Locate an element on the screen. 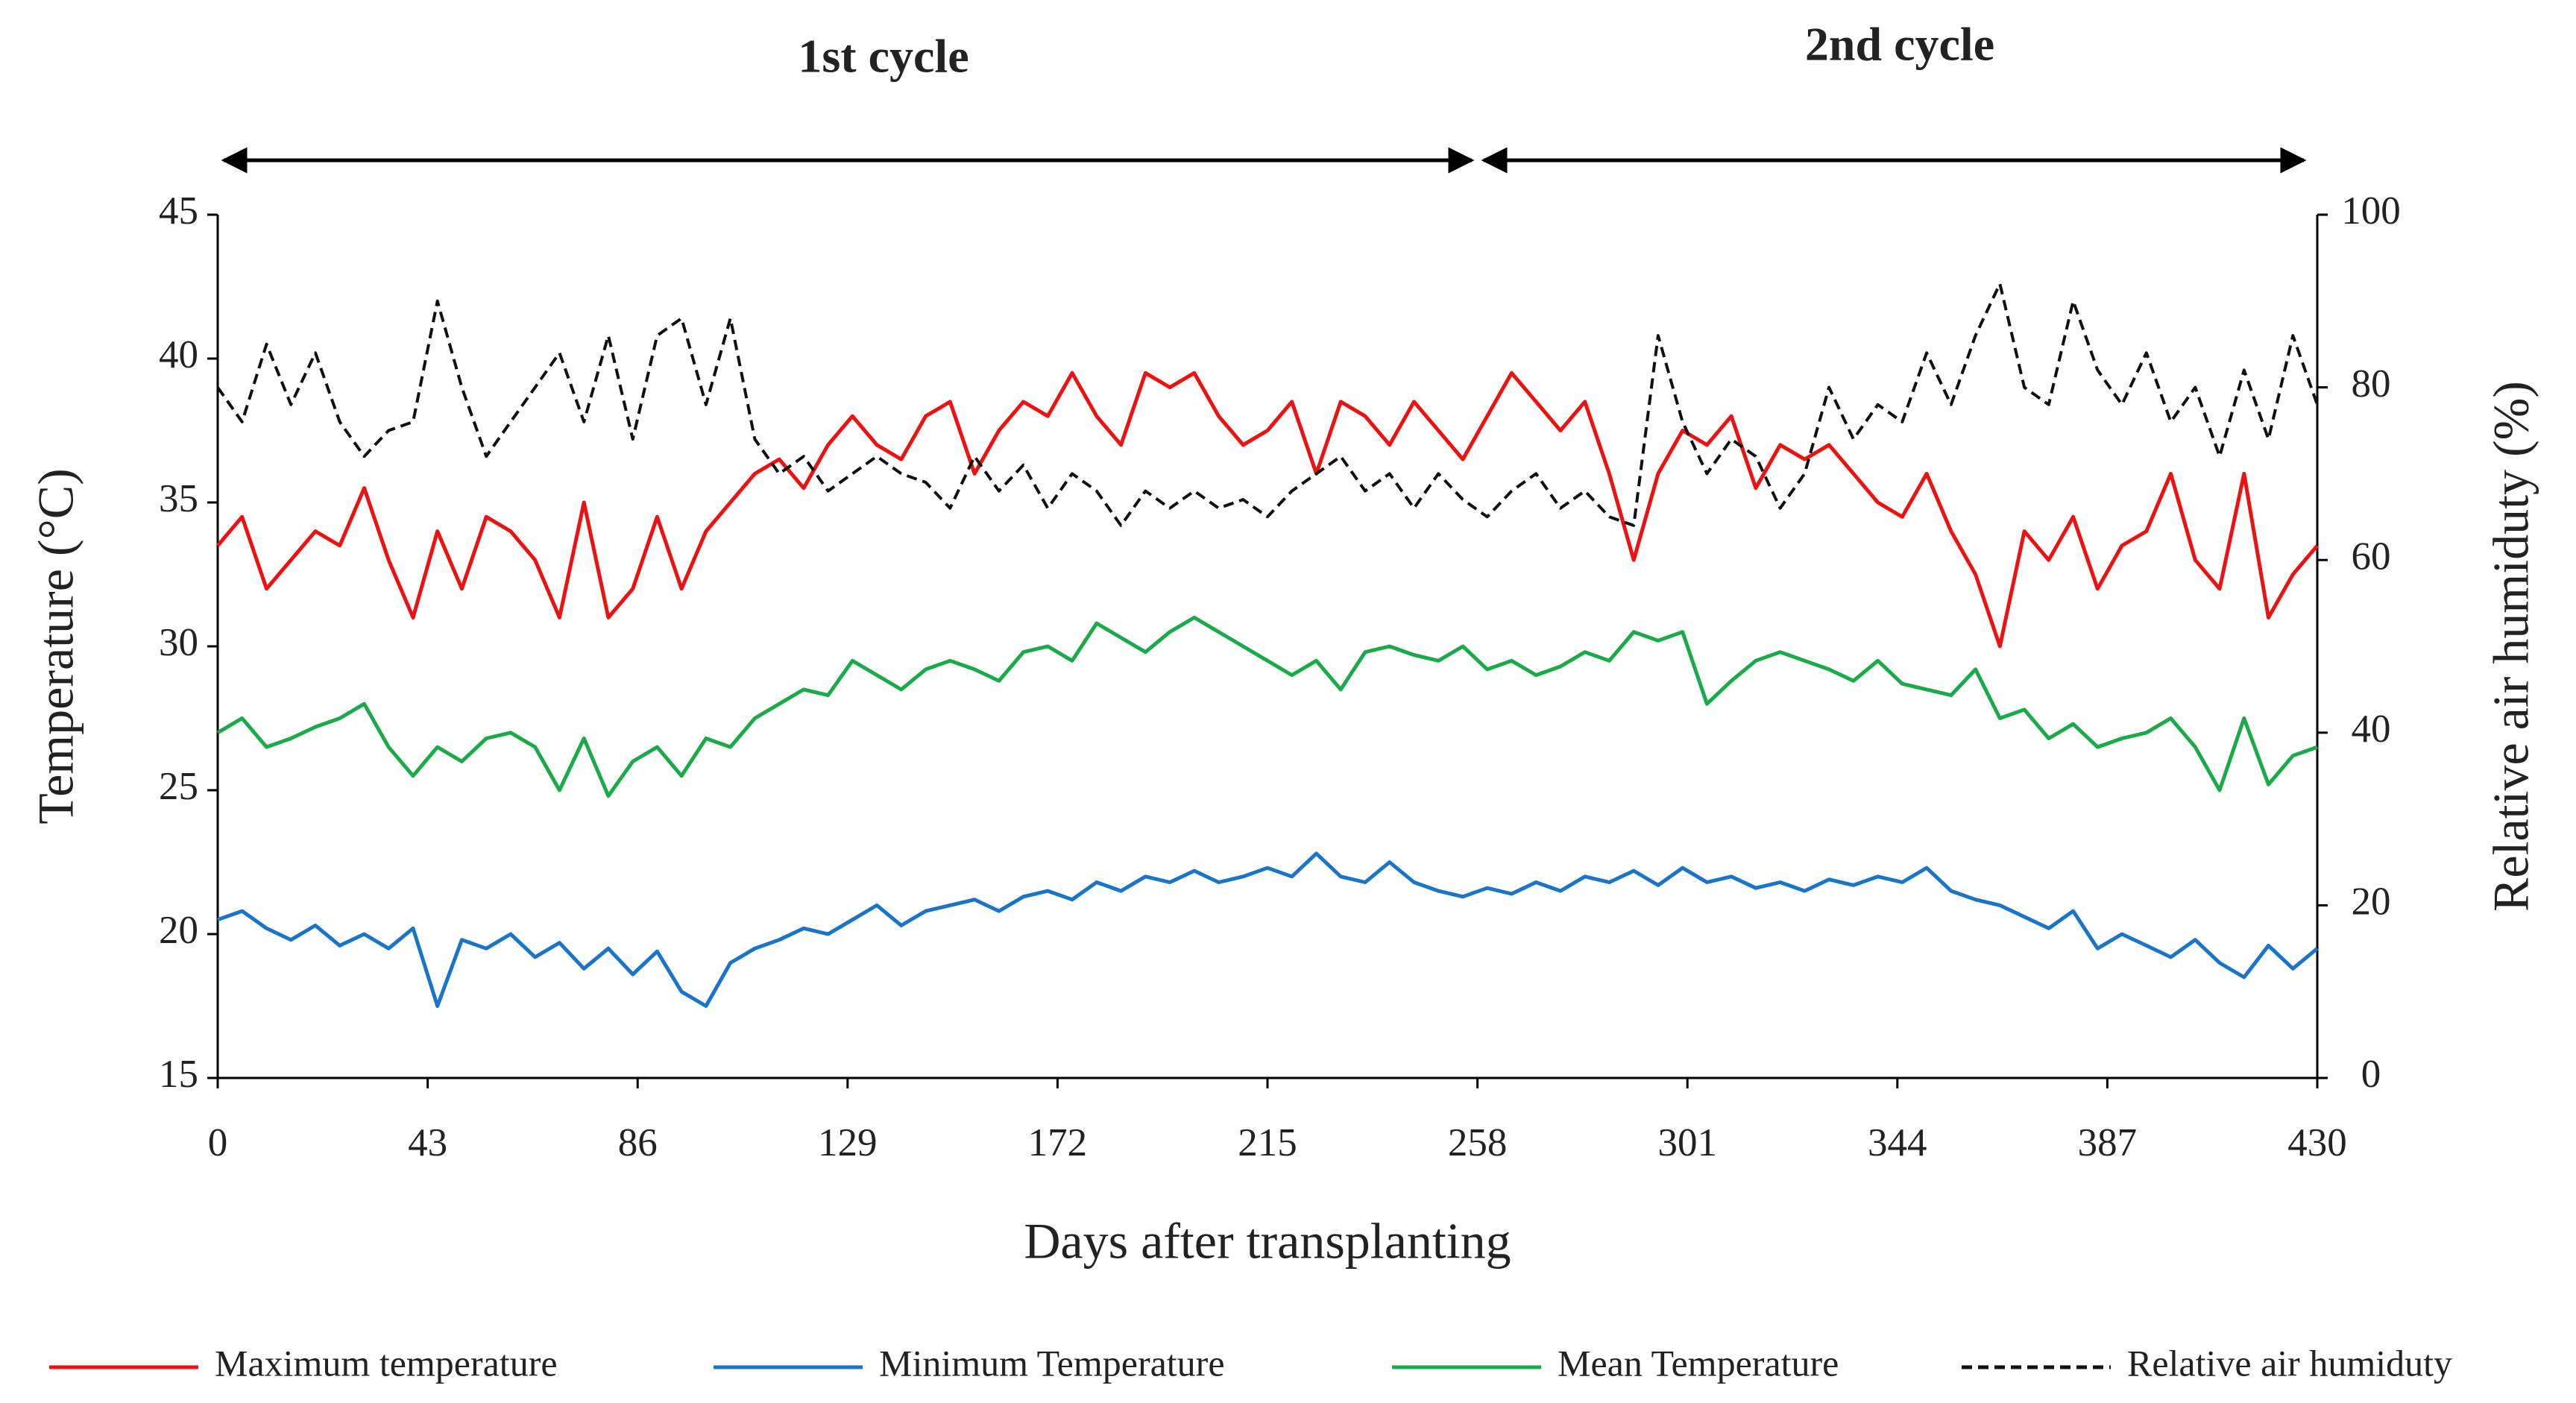  y-tick-label: 40 is located at coordinates (178, 354).